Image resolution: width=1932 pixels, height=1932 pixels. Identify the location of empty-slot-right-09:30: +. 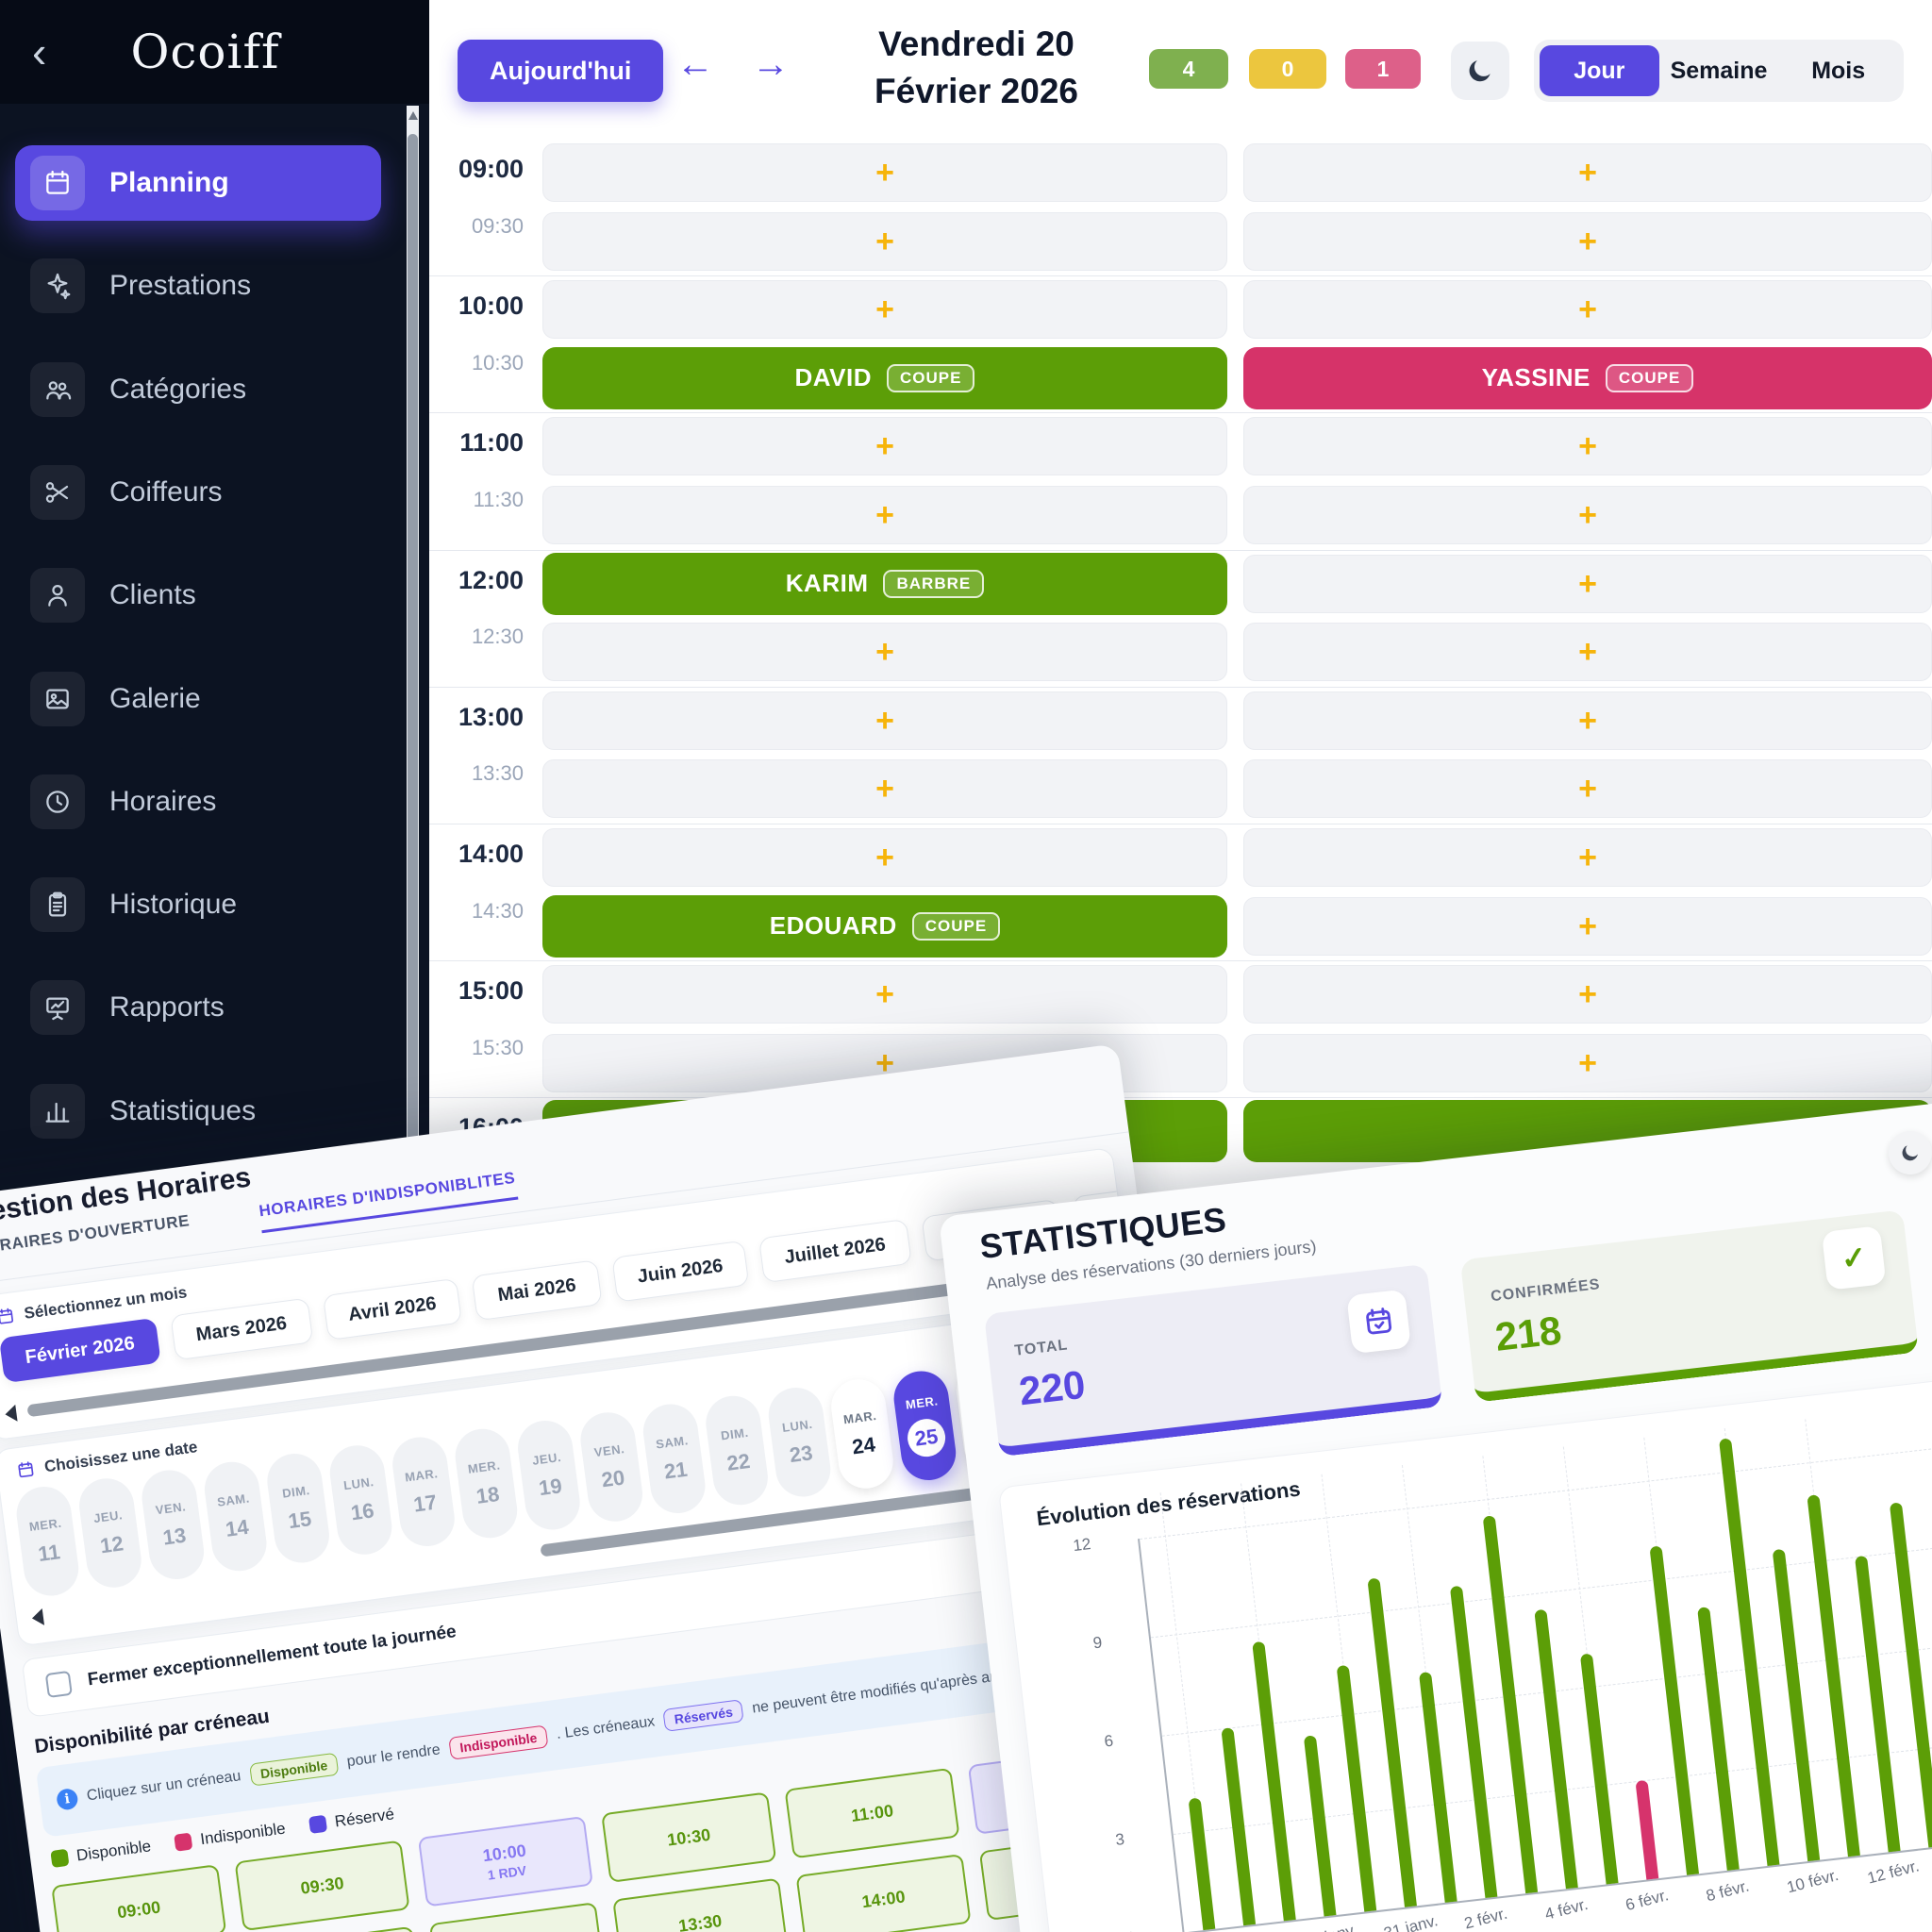
(1588, 241).